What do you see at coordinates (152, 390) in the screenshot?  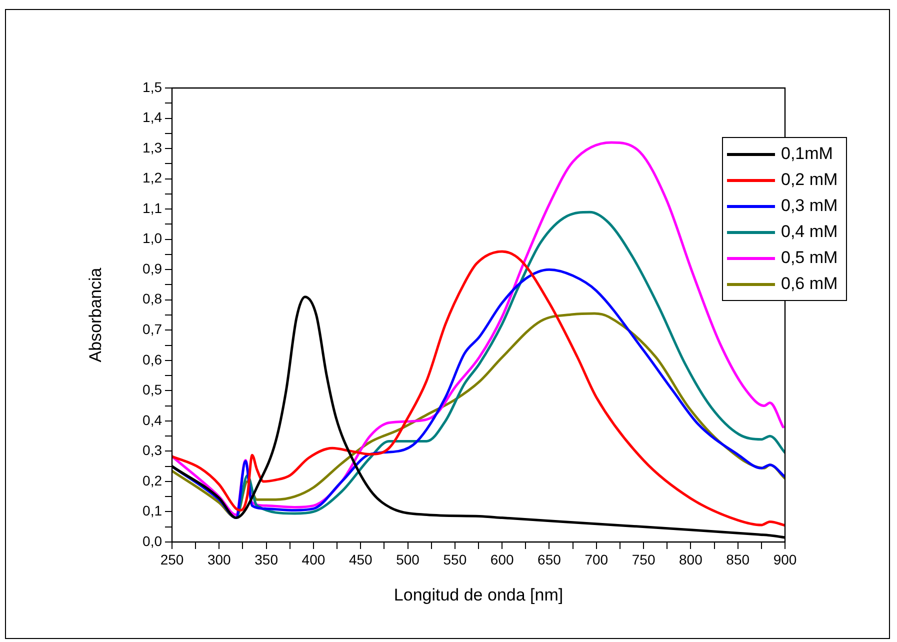 I see `y-tick-label: 0,5` at bounding box center [152, 390].